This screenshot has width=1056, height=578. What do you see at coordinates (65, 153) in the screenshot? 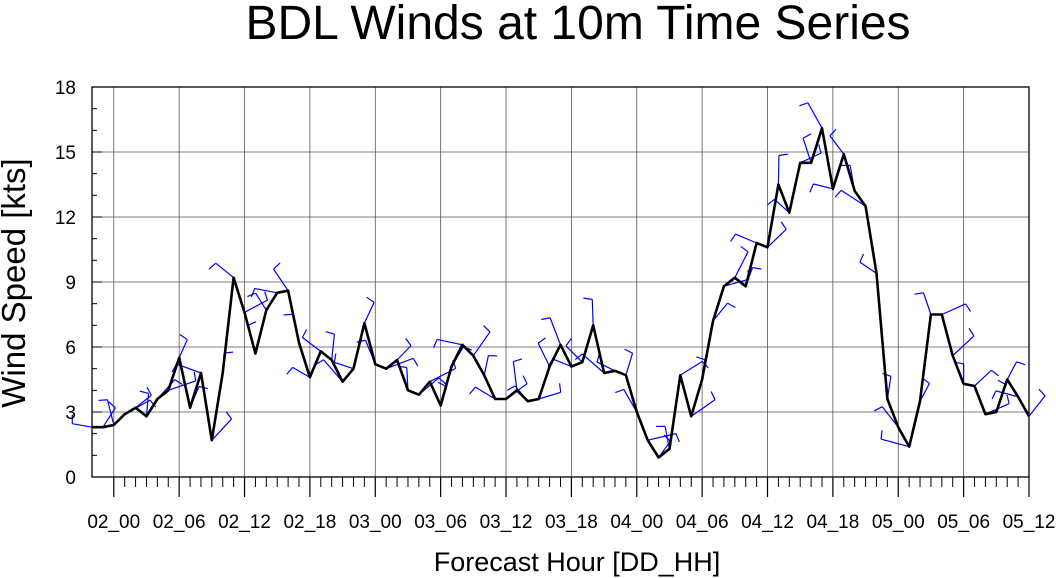
I see `y-tick-label: 15` at bounding box center [65, 153].